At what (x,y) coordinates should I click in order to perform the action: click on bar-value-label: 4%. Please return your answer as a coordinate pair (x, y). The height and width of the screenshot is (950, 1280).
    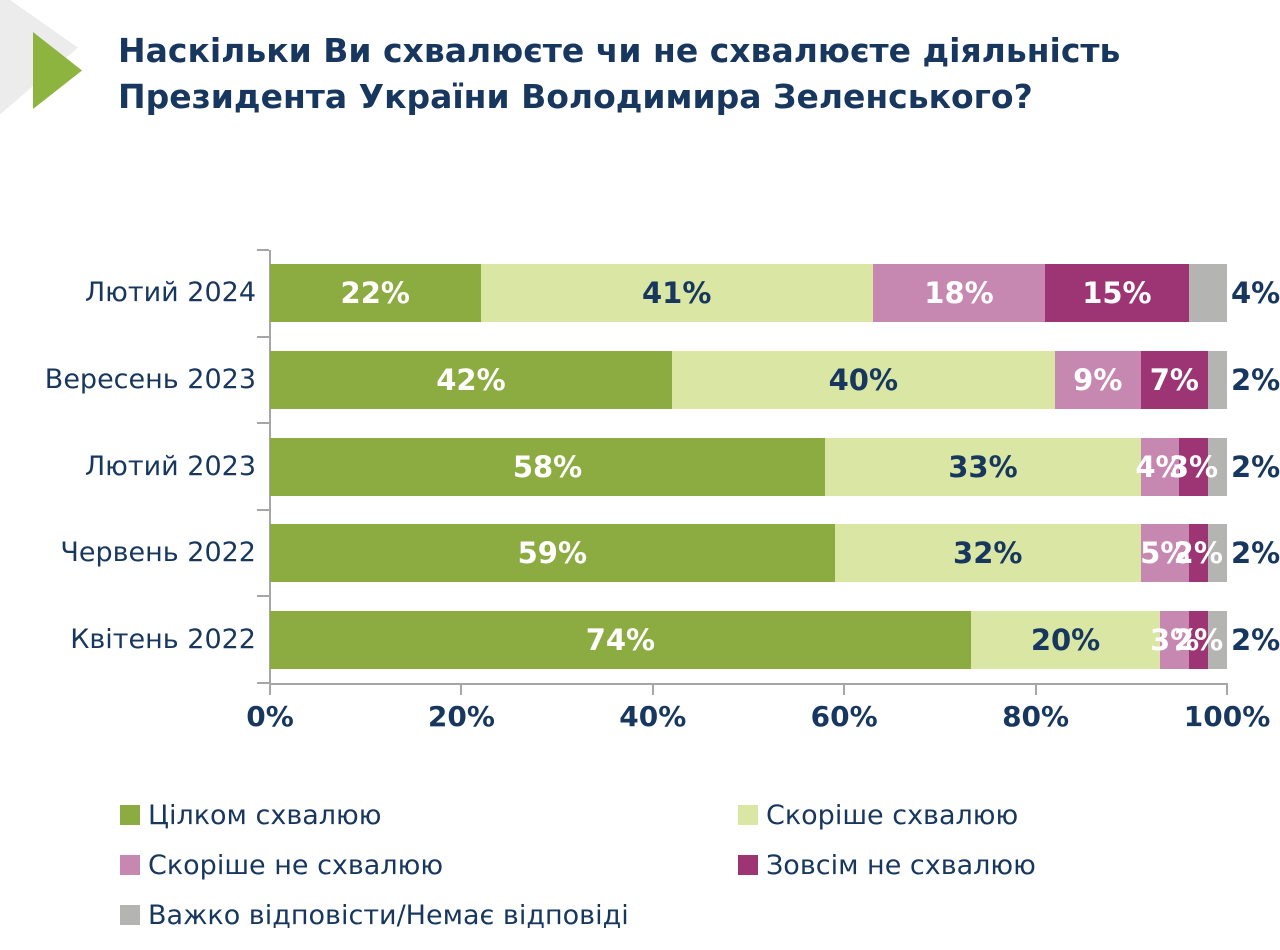
    Looking at the image, I should click on (1160, 466).